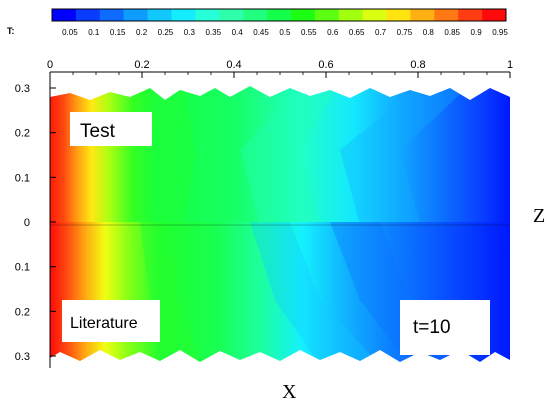 The width and height of the screenshot is (550, 405). I want to click on colorbar-tick-label: 0.05, so click(70, 32).